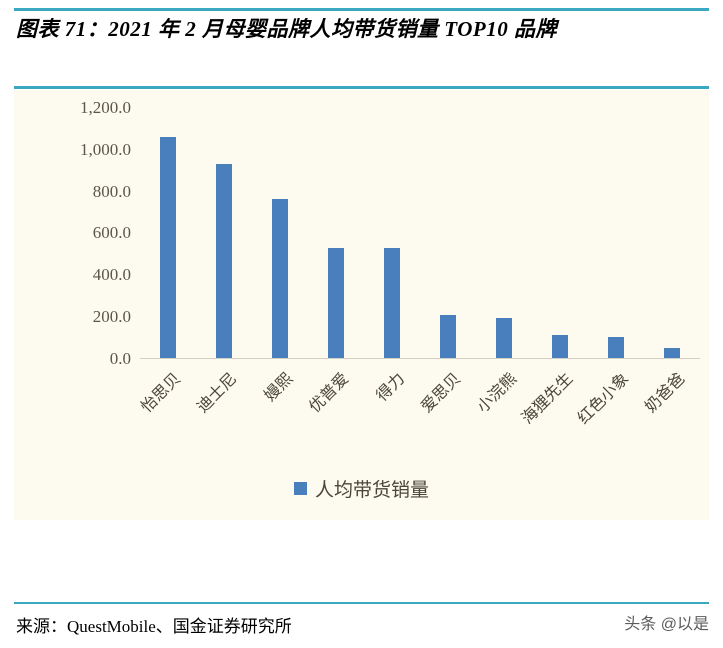  I want to click on x-axis-label-slot: 红色小象, so click(603, 412).